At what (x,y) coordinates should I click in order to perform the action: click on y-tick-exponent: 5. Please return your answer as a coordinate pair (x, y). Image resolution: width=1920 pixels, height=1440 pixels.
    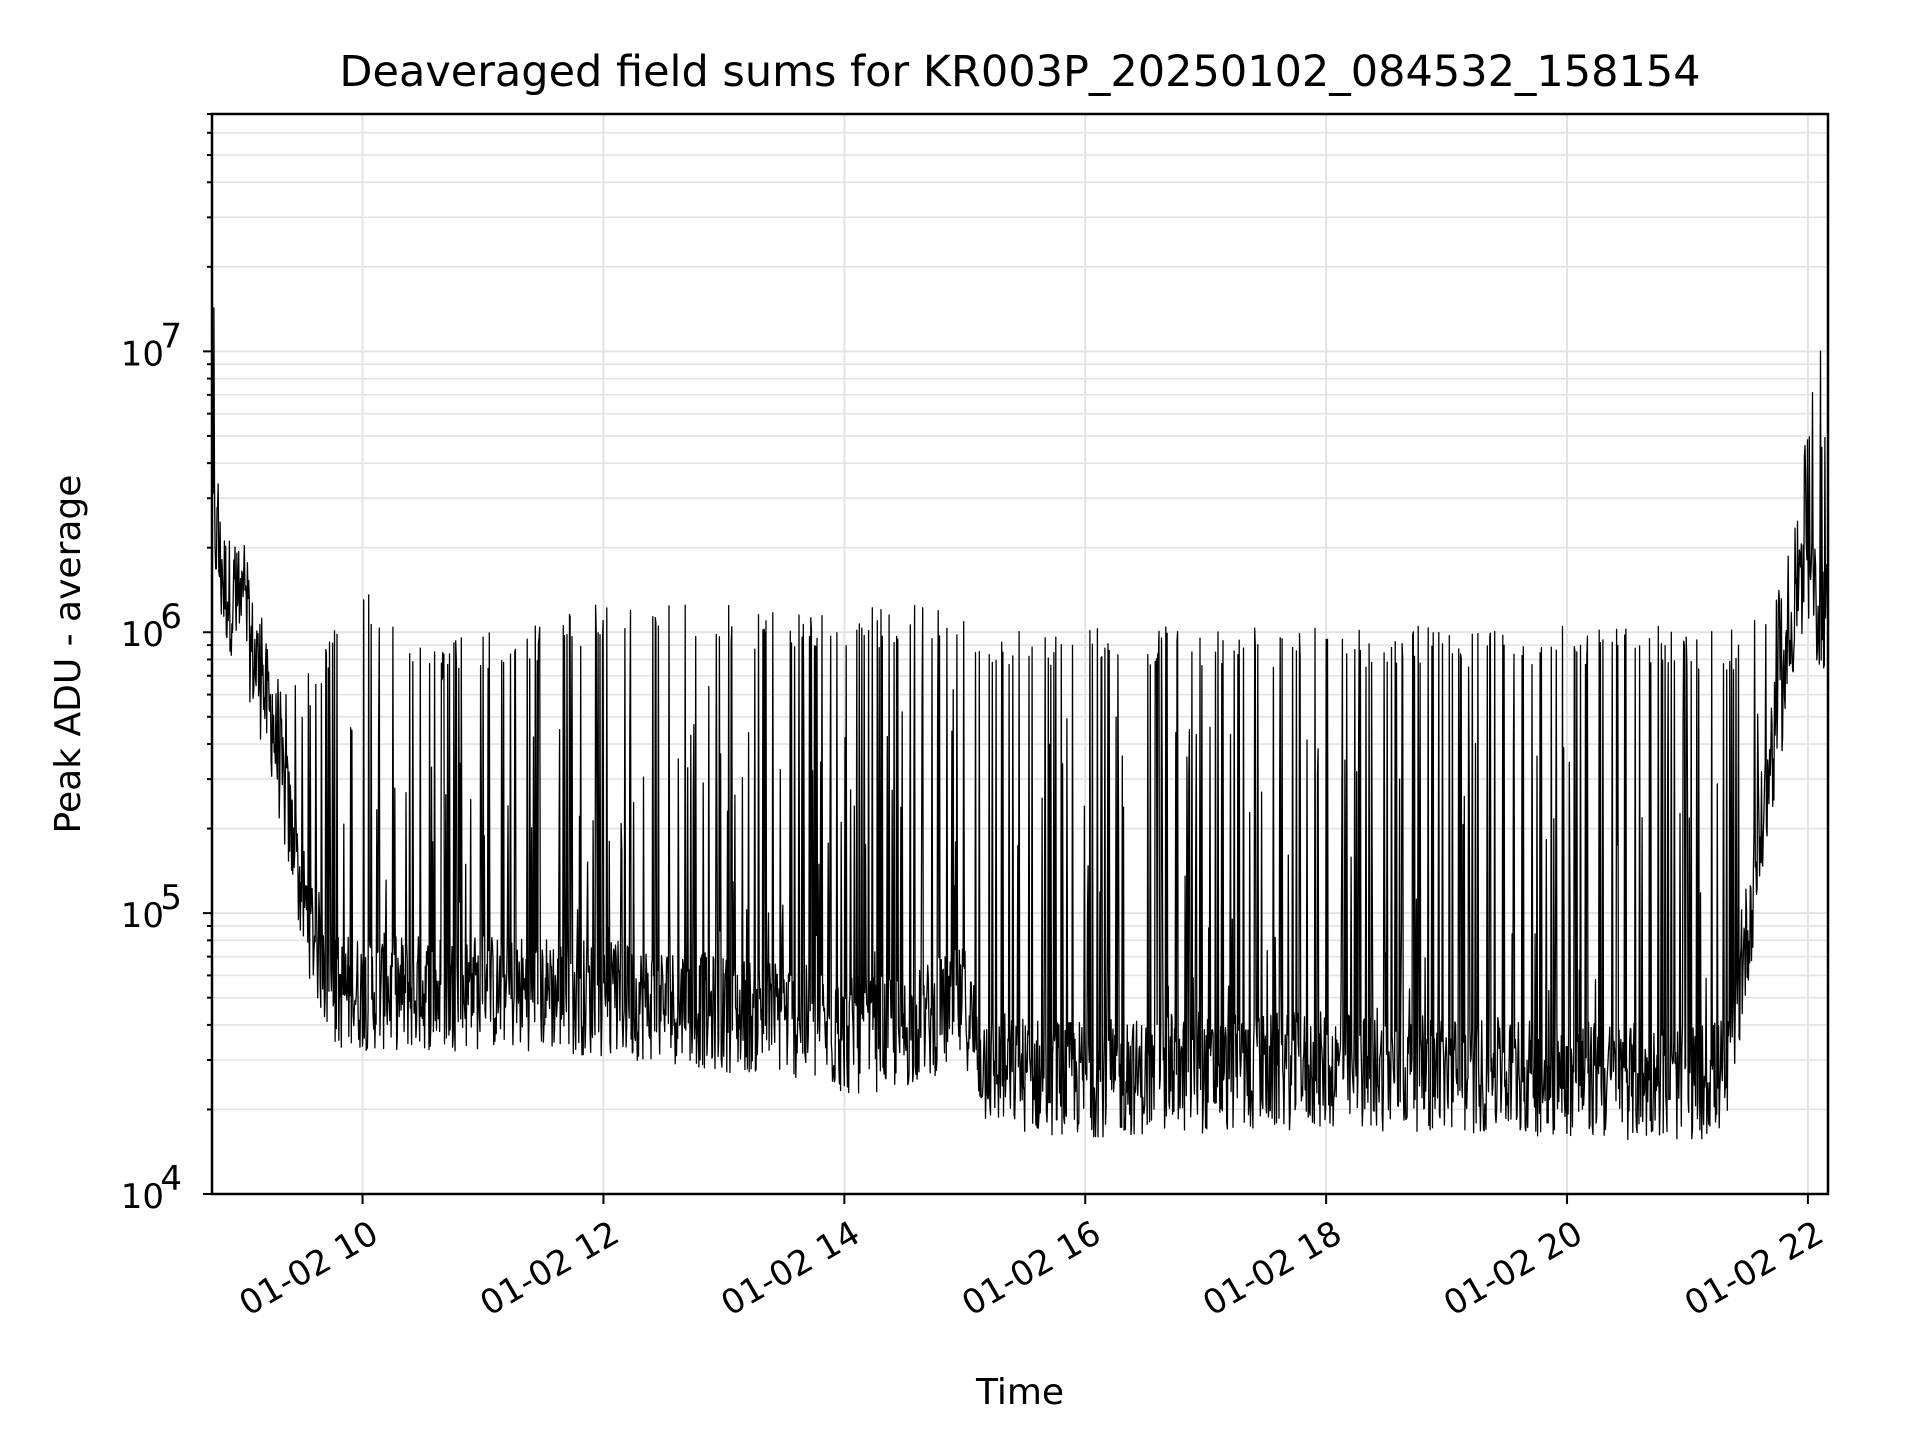
    Looking at the image, I should click on (171, 898).